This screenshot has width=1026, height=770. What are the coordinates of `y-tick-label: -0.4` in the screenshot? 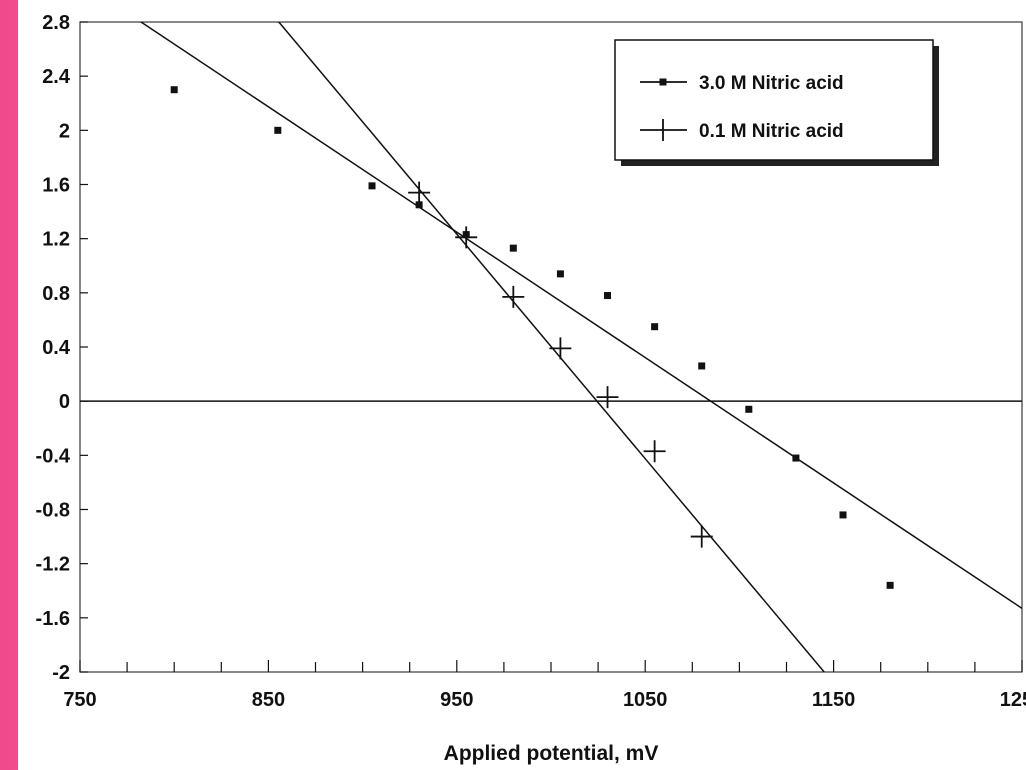 It's located at (53, 456).